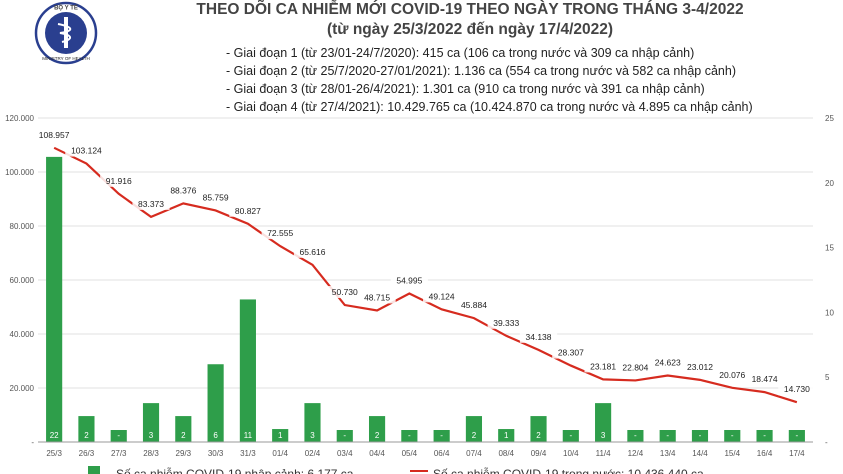 The width and height of the screenshot is (843, 474). I want to click on y-left-tick-label: 100.000, so click(19, 172).